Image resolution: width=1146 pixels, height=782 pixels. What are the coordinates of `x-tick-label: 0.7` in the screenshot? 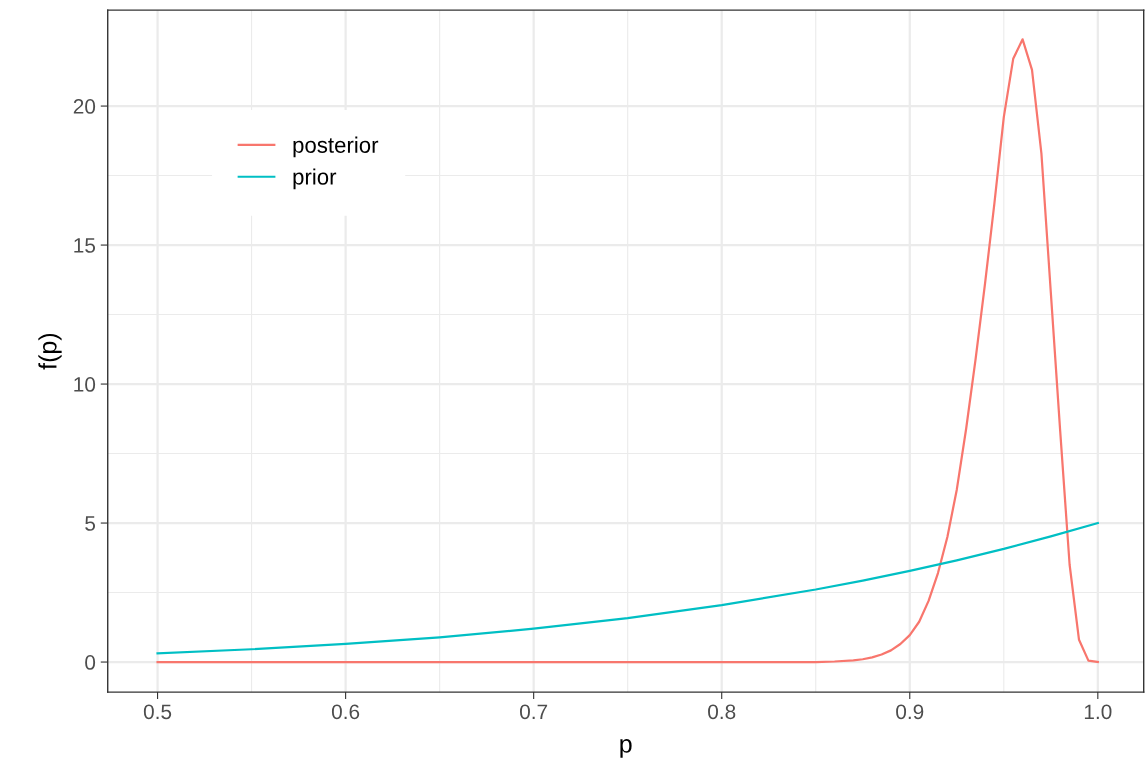 It's located at (534, 712).